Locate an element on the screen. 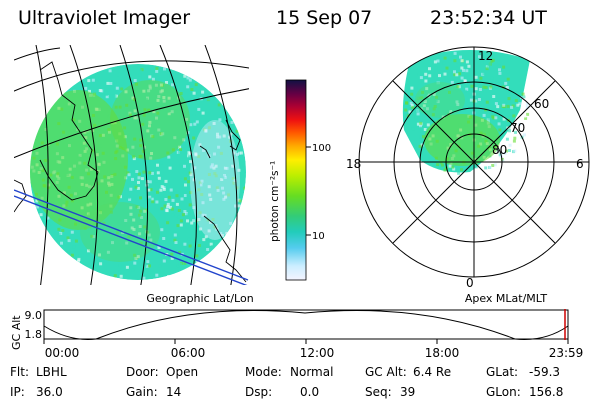  colorbar-tick-label-100: 100 is located at coordinates (321, 148).